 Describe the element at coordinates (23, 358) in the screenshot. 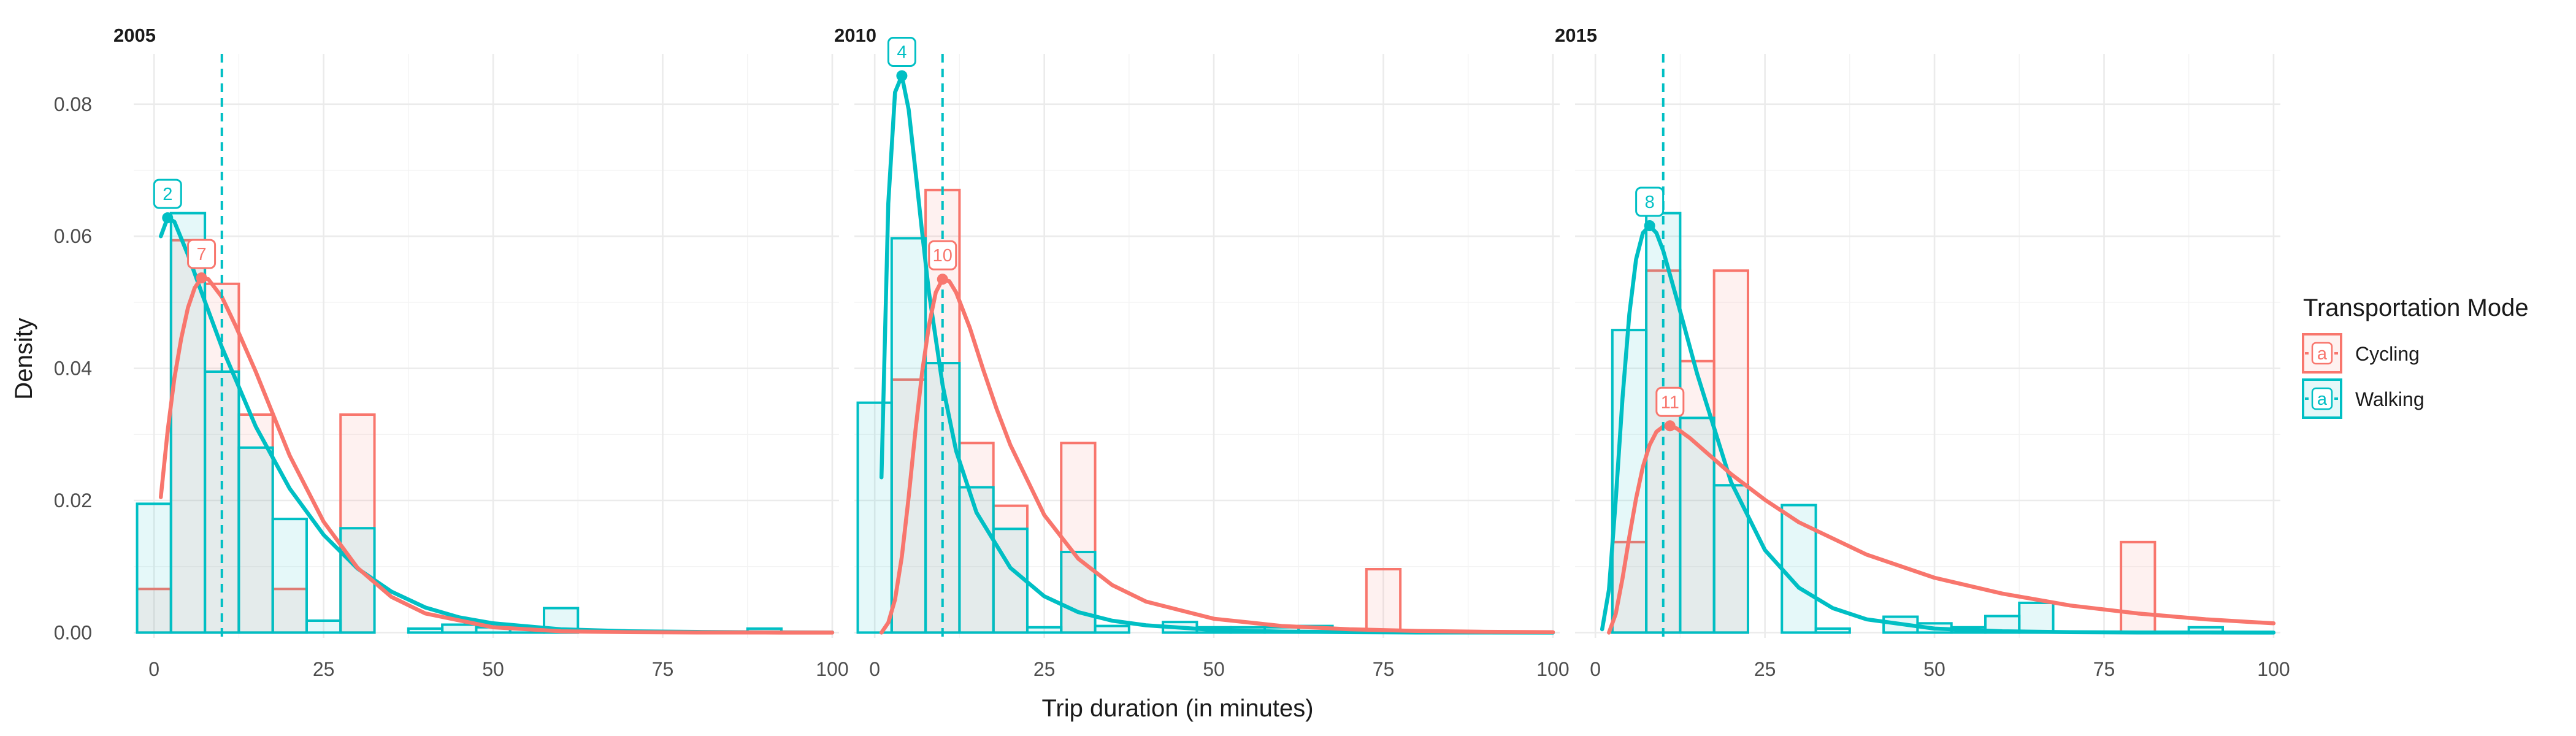

I see `y-axis-title: Density` at that location.